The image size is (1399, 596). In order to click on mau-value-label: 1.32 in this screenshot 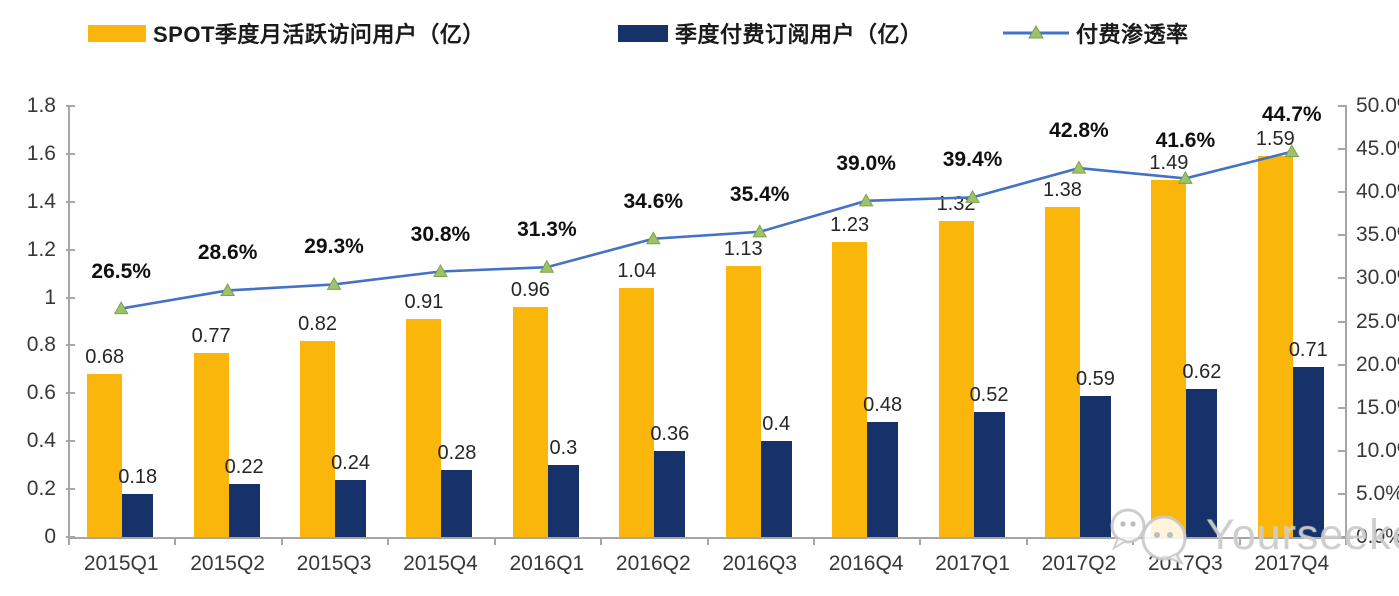, I will do `click(956, 203)`.